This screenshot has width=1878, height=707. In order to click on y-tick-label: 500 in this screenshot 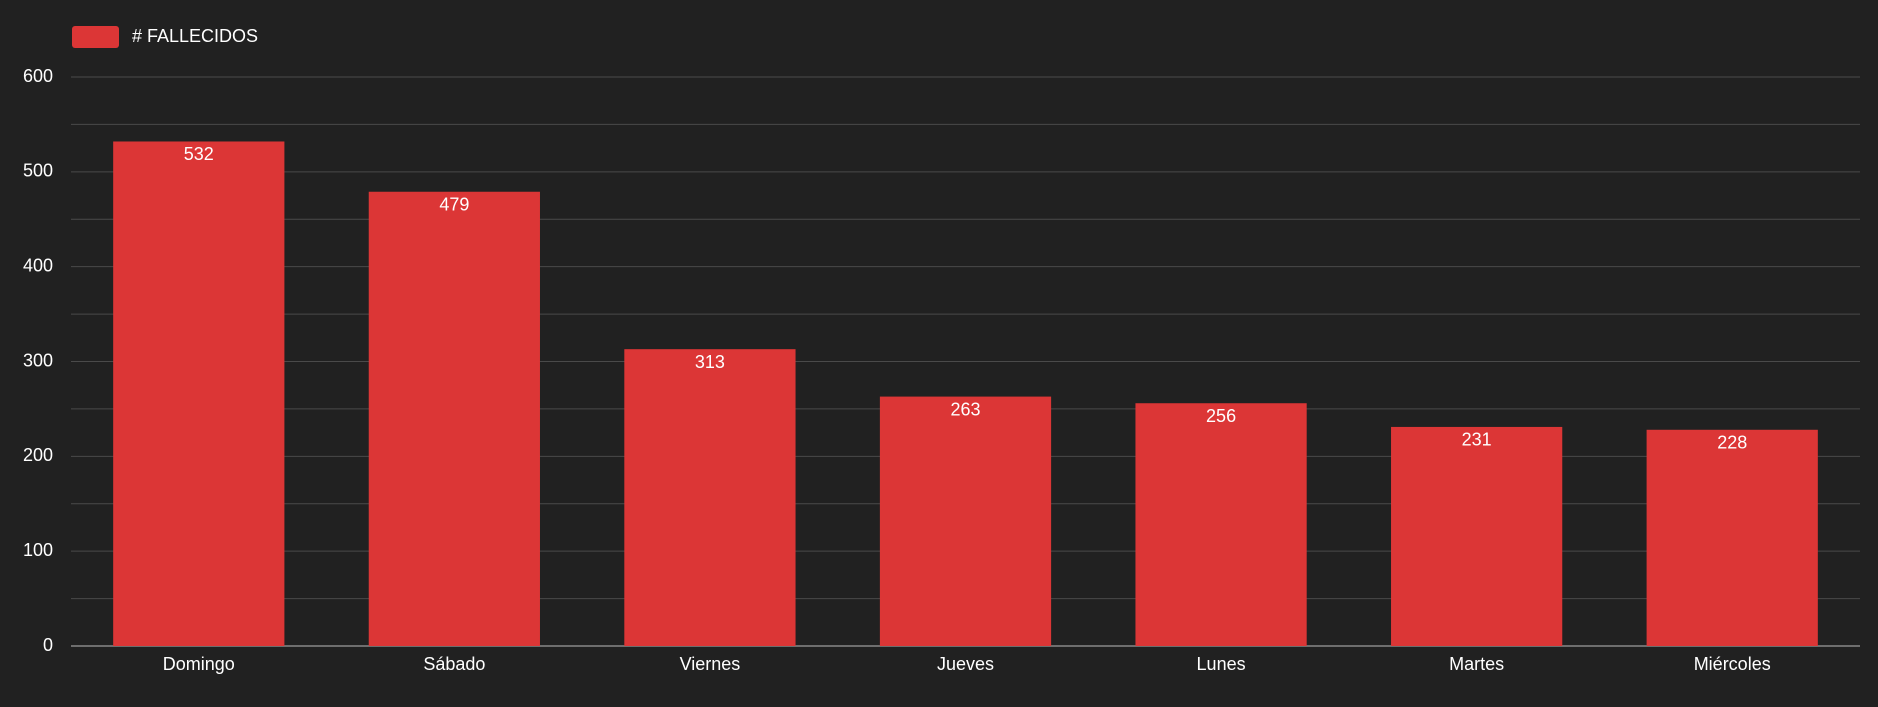, I will do `click(38, 171)`.